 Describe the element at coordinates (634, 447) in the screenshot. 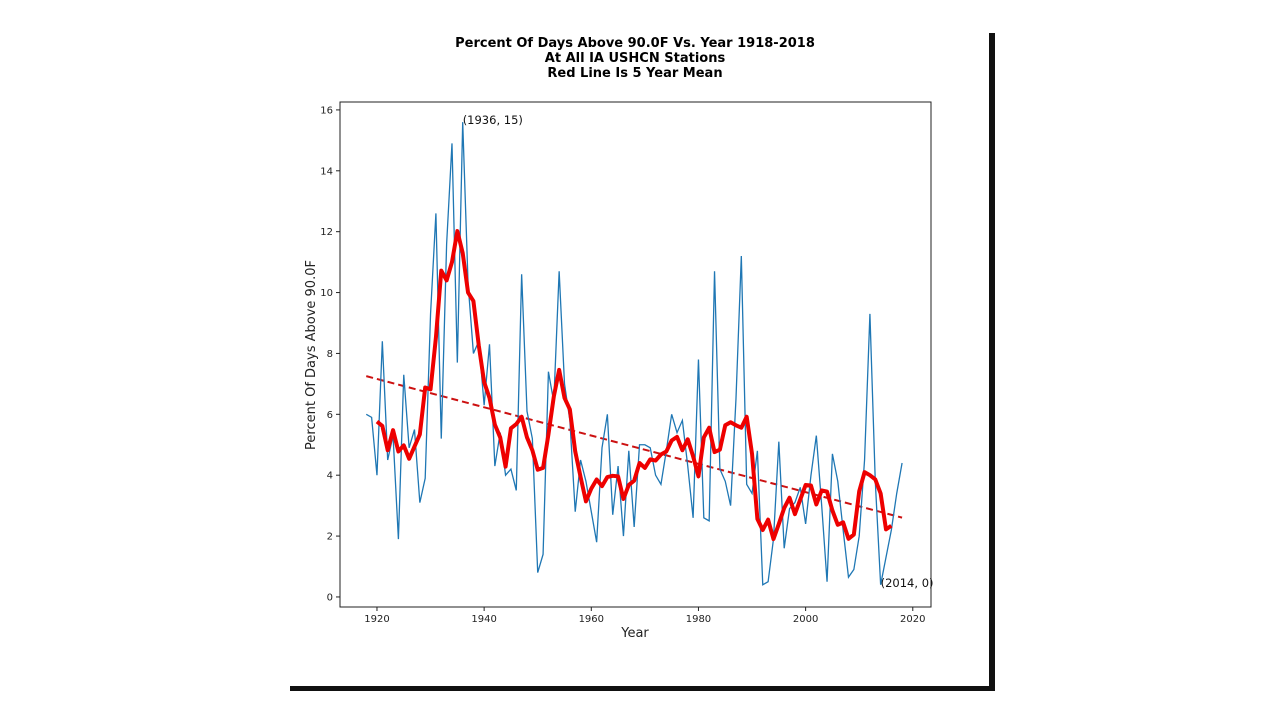

I see `trend-line` at that location.